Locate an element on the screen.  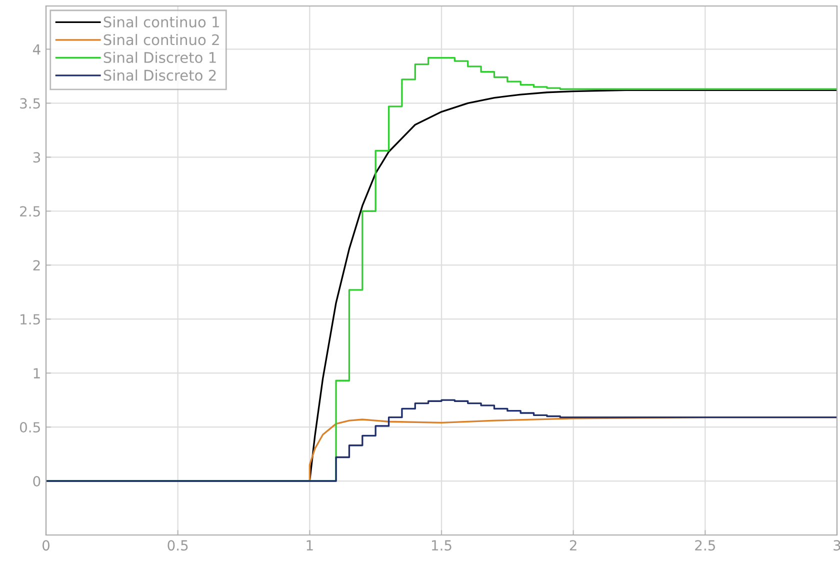
y-tick-label: 2.5 is located at coordinates (30, 211).